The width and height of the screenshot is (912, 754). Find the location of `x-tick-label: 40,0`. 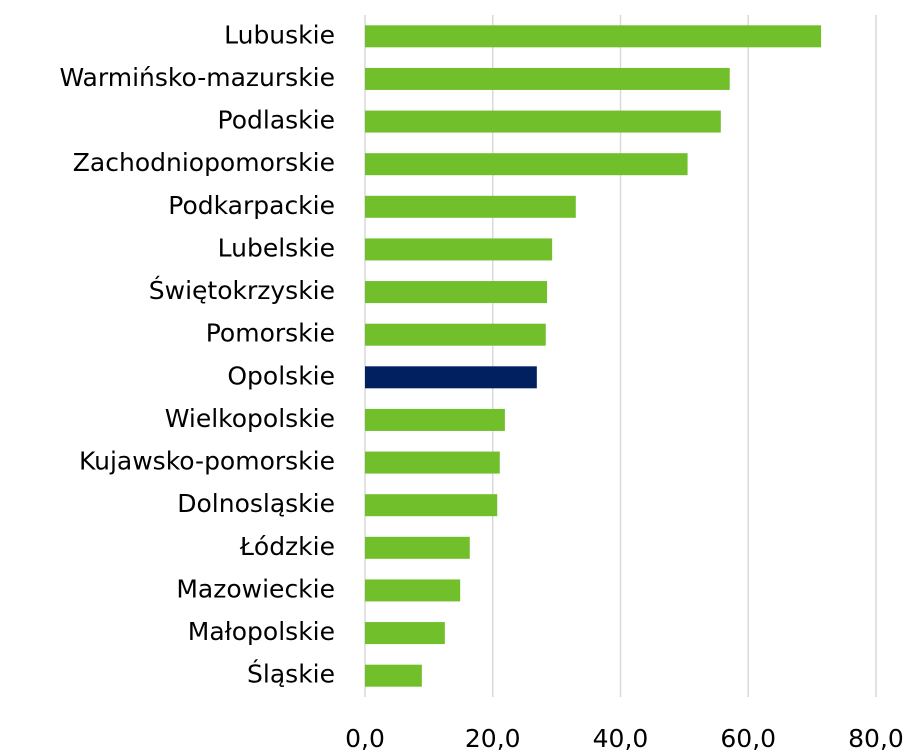

x-tick-label: 40,0 is located at coordinates (621, 738).